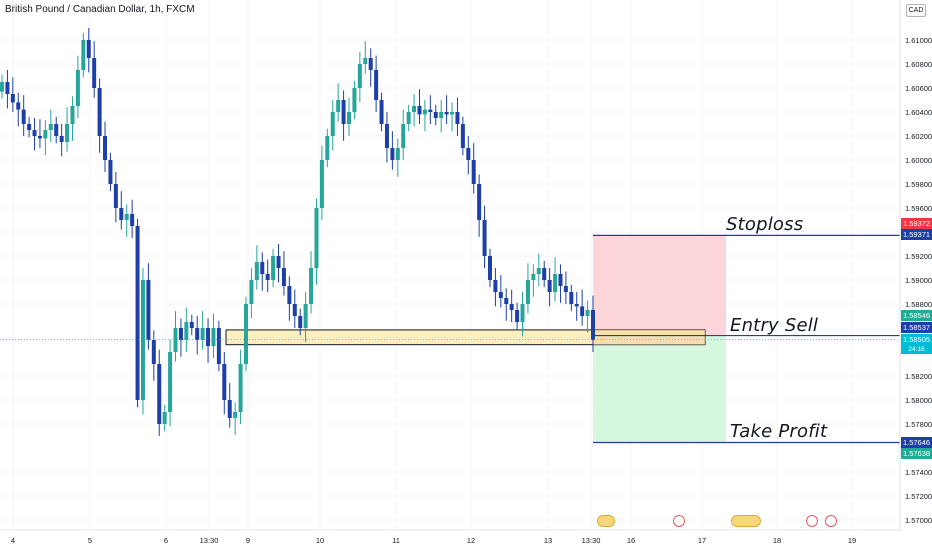  I want to click on time-axis: 4 5 6 13:30 9 10 11 12 13 13:30 16 17 18 19, so click(450, 537).